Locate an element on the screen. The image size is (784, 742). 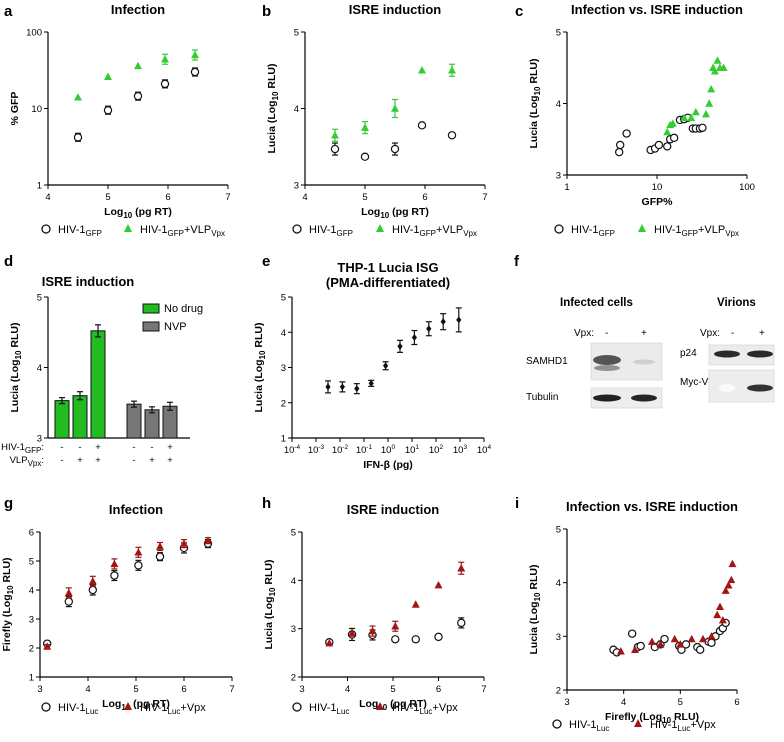
wb-infected-vpx-label: Vpx: is located at coordinates (584, 333).